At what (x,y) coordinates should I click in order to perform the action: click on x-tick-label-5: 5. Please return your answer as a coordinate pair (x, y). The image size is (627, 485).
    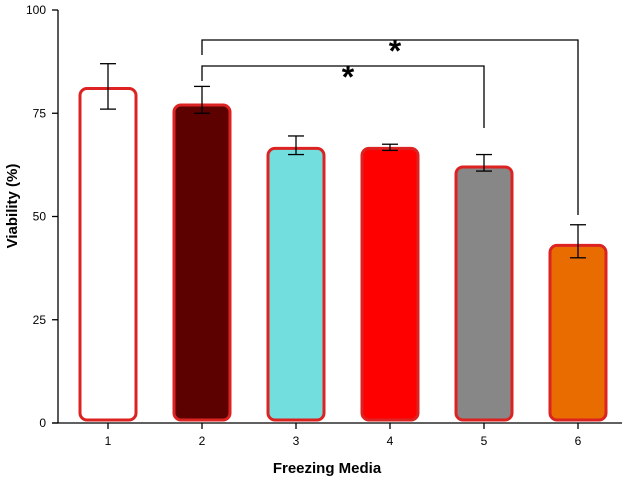
    Looking at the image, I should click on (484, 441).